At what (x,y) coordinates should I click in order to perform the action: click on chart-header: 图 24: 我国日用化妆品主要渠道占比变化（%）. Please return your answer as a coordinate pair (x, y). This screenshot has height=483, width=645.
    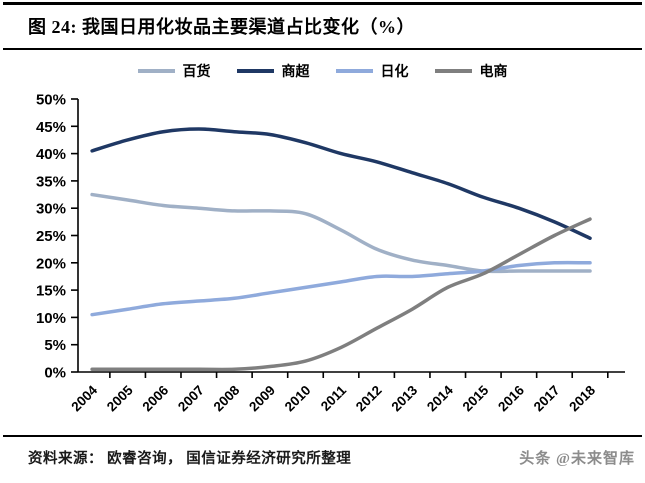
    Looking at the image, I should click on (322, 25).